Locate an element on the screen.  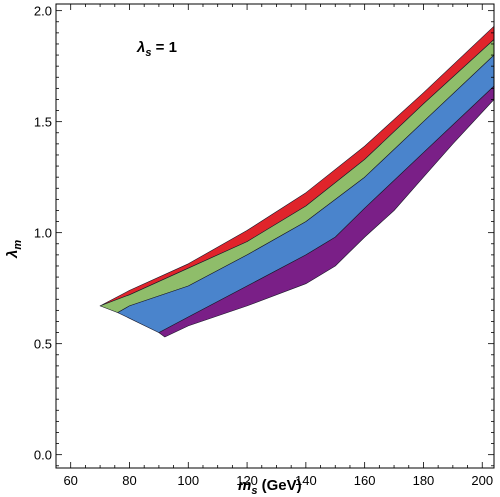
x-axis-label: ms (GeV) is located at coordinates (270, 487).